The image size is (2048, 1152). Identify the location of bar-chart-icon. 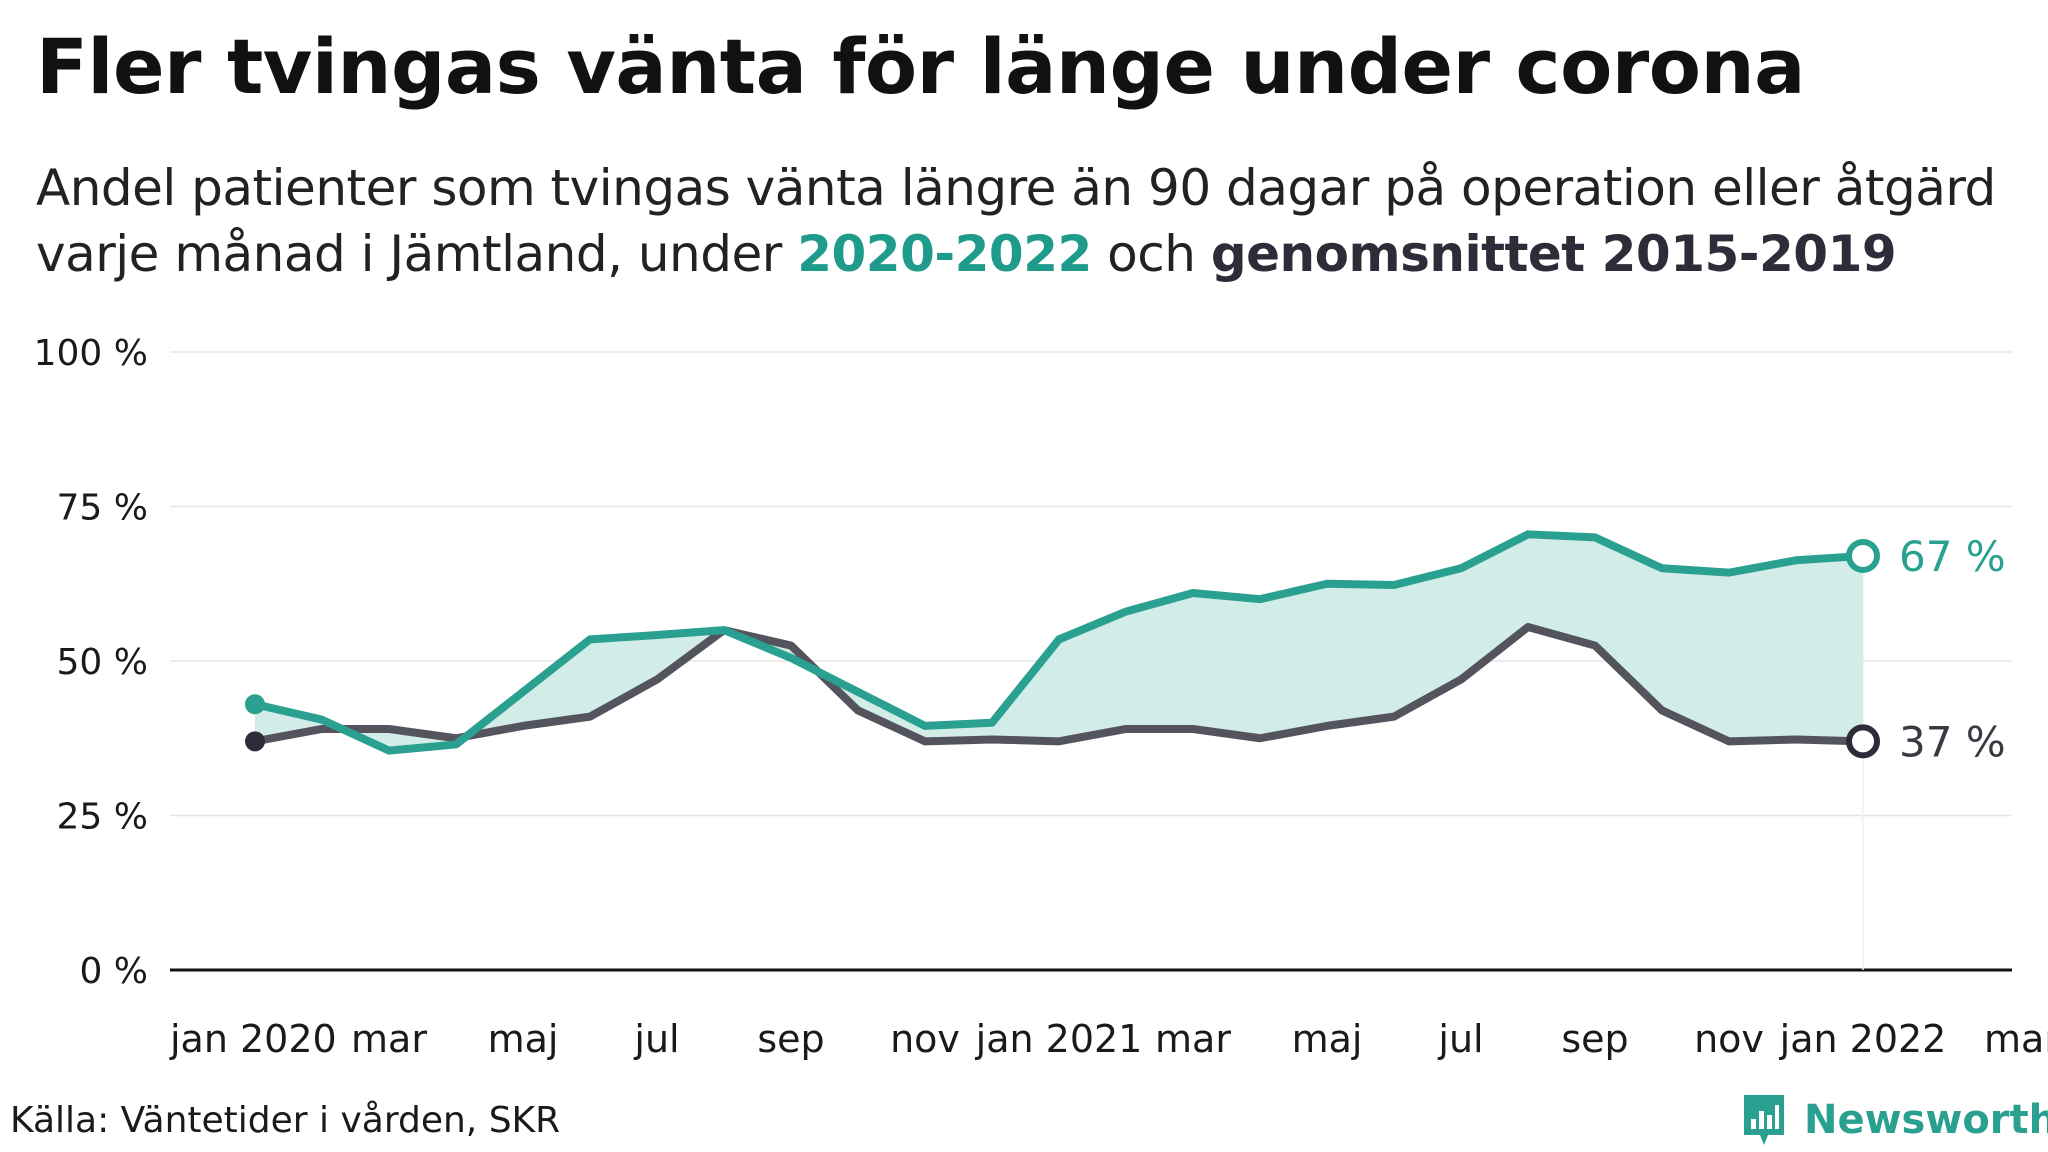
(1764, 1120).